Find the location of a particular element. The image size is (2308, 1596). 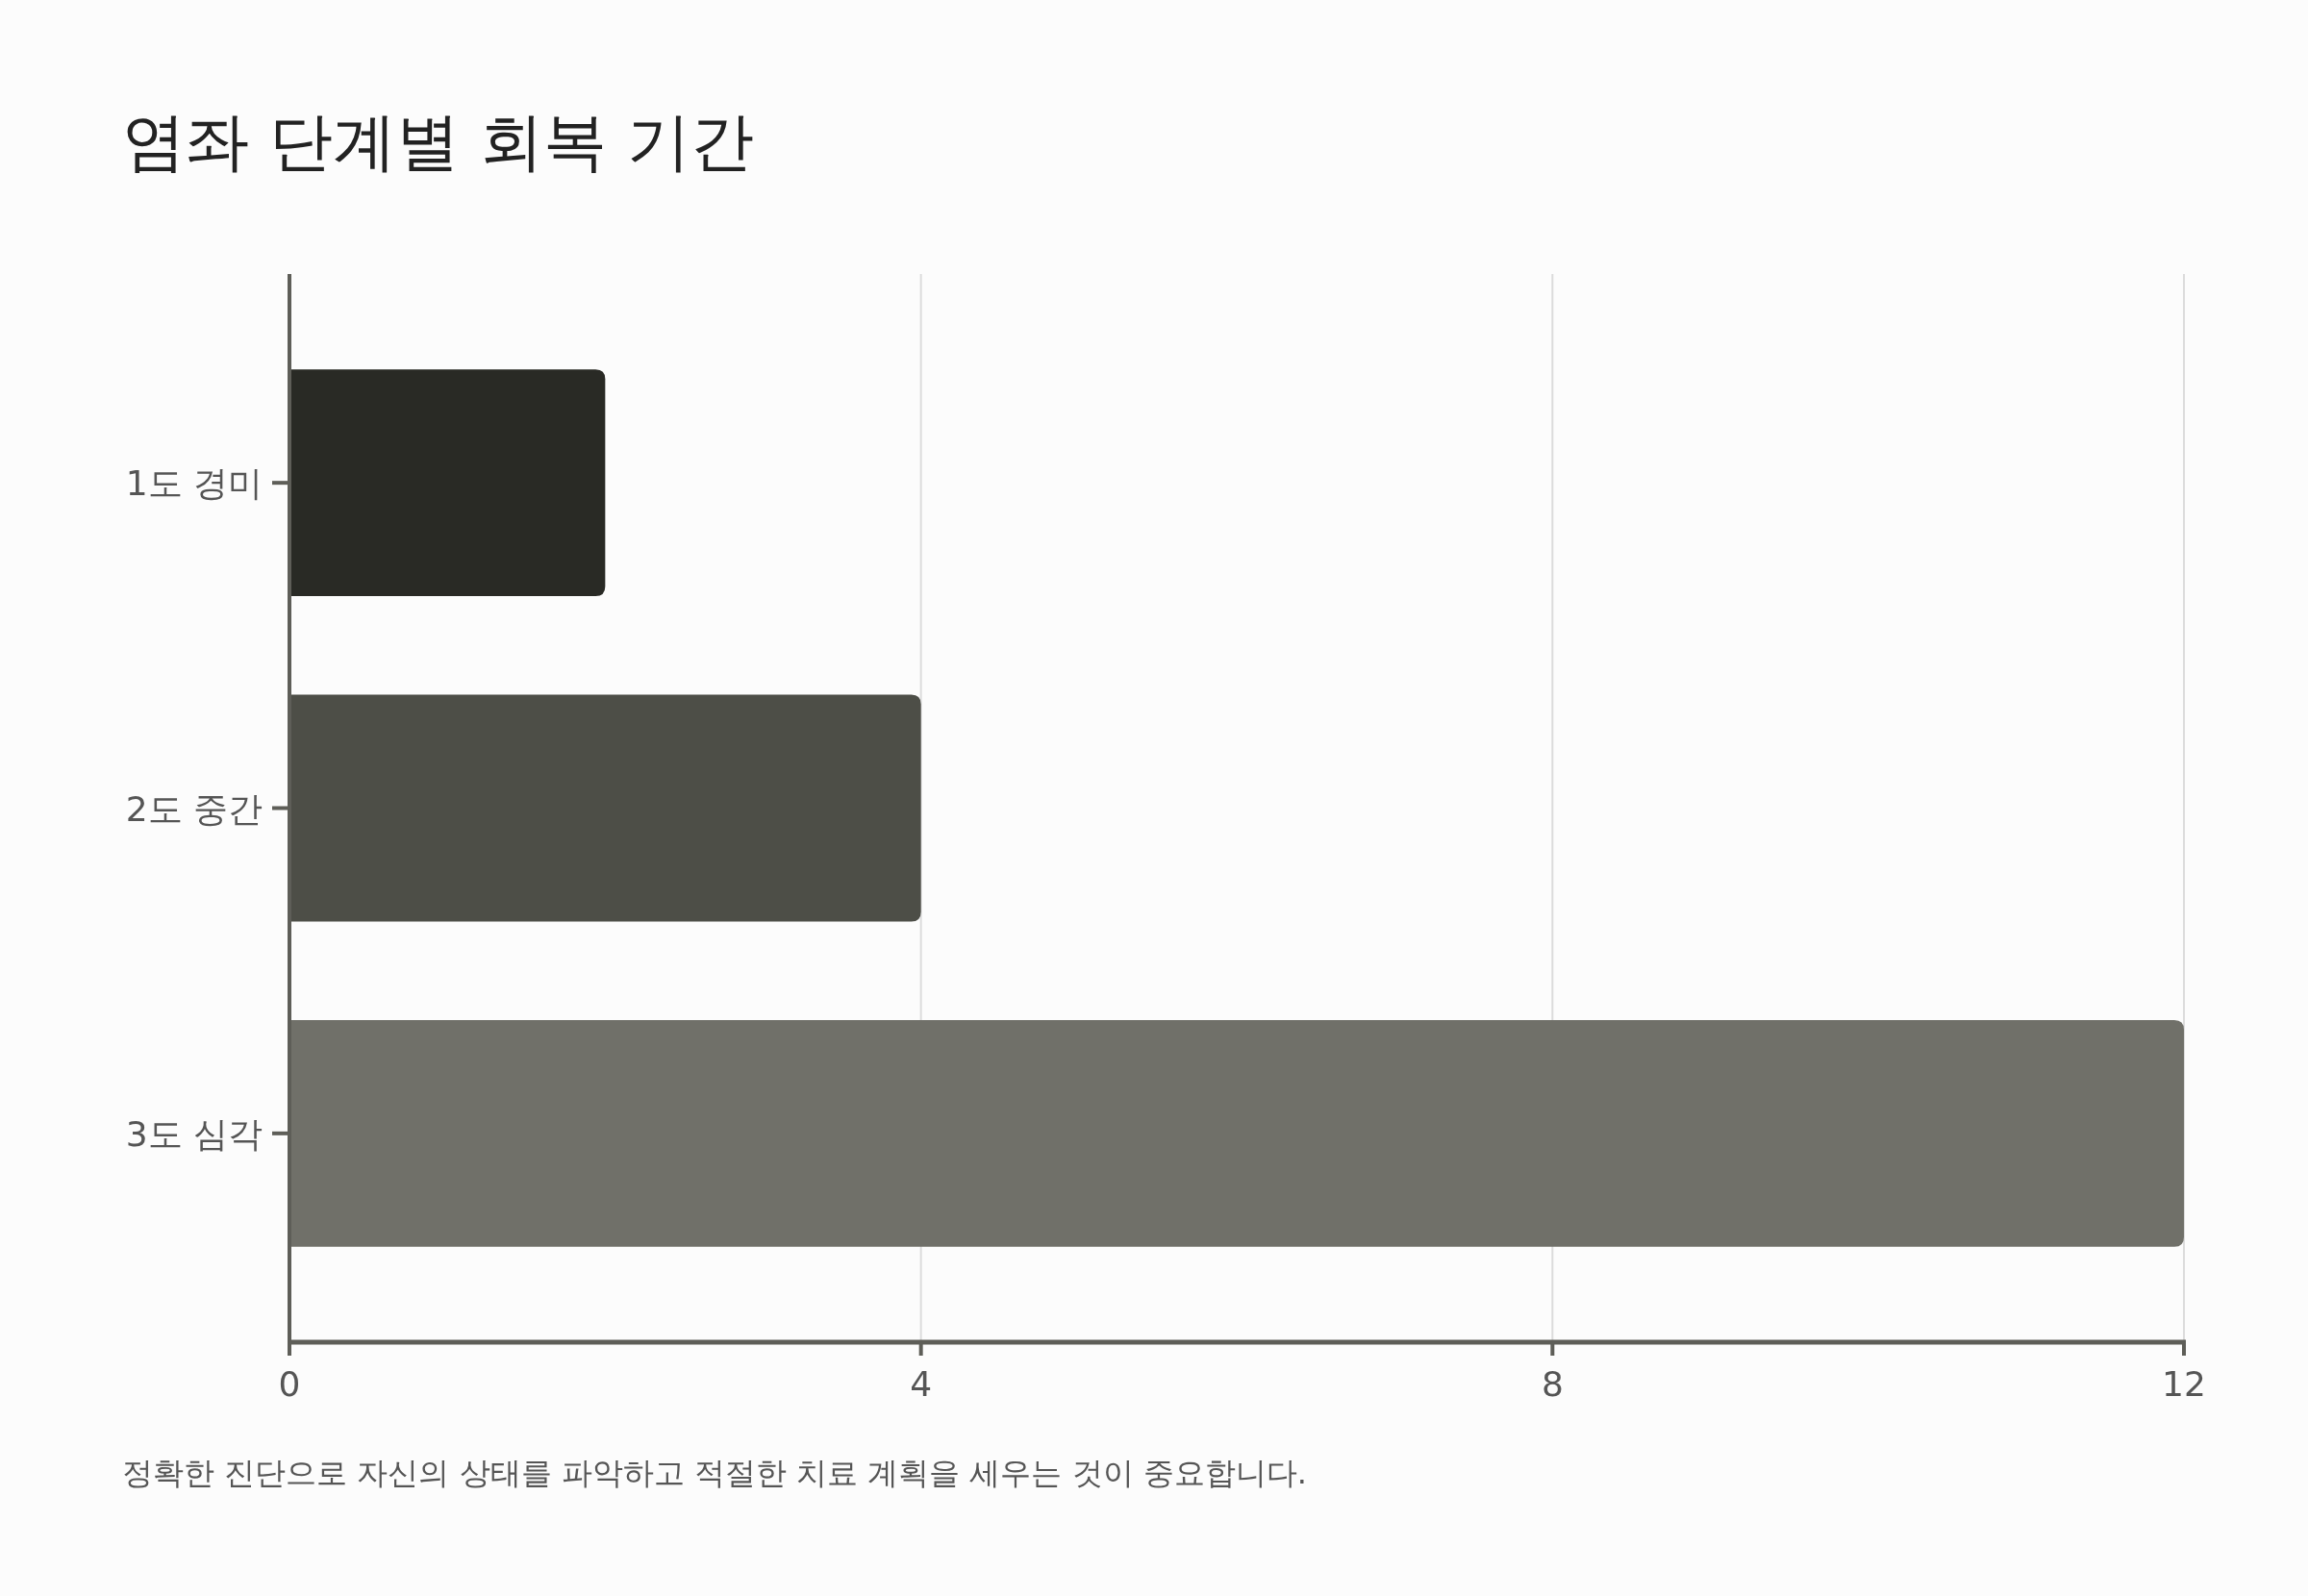

text: 정확한 진단으로 자신의 상태를 파악하고 적절한 치료 계획을 세우는 것이 중요합니다. is located at coordinates (714, 1473).